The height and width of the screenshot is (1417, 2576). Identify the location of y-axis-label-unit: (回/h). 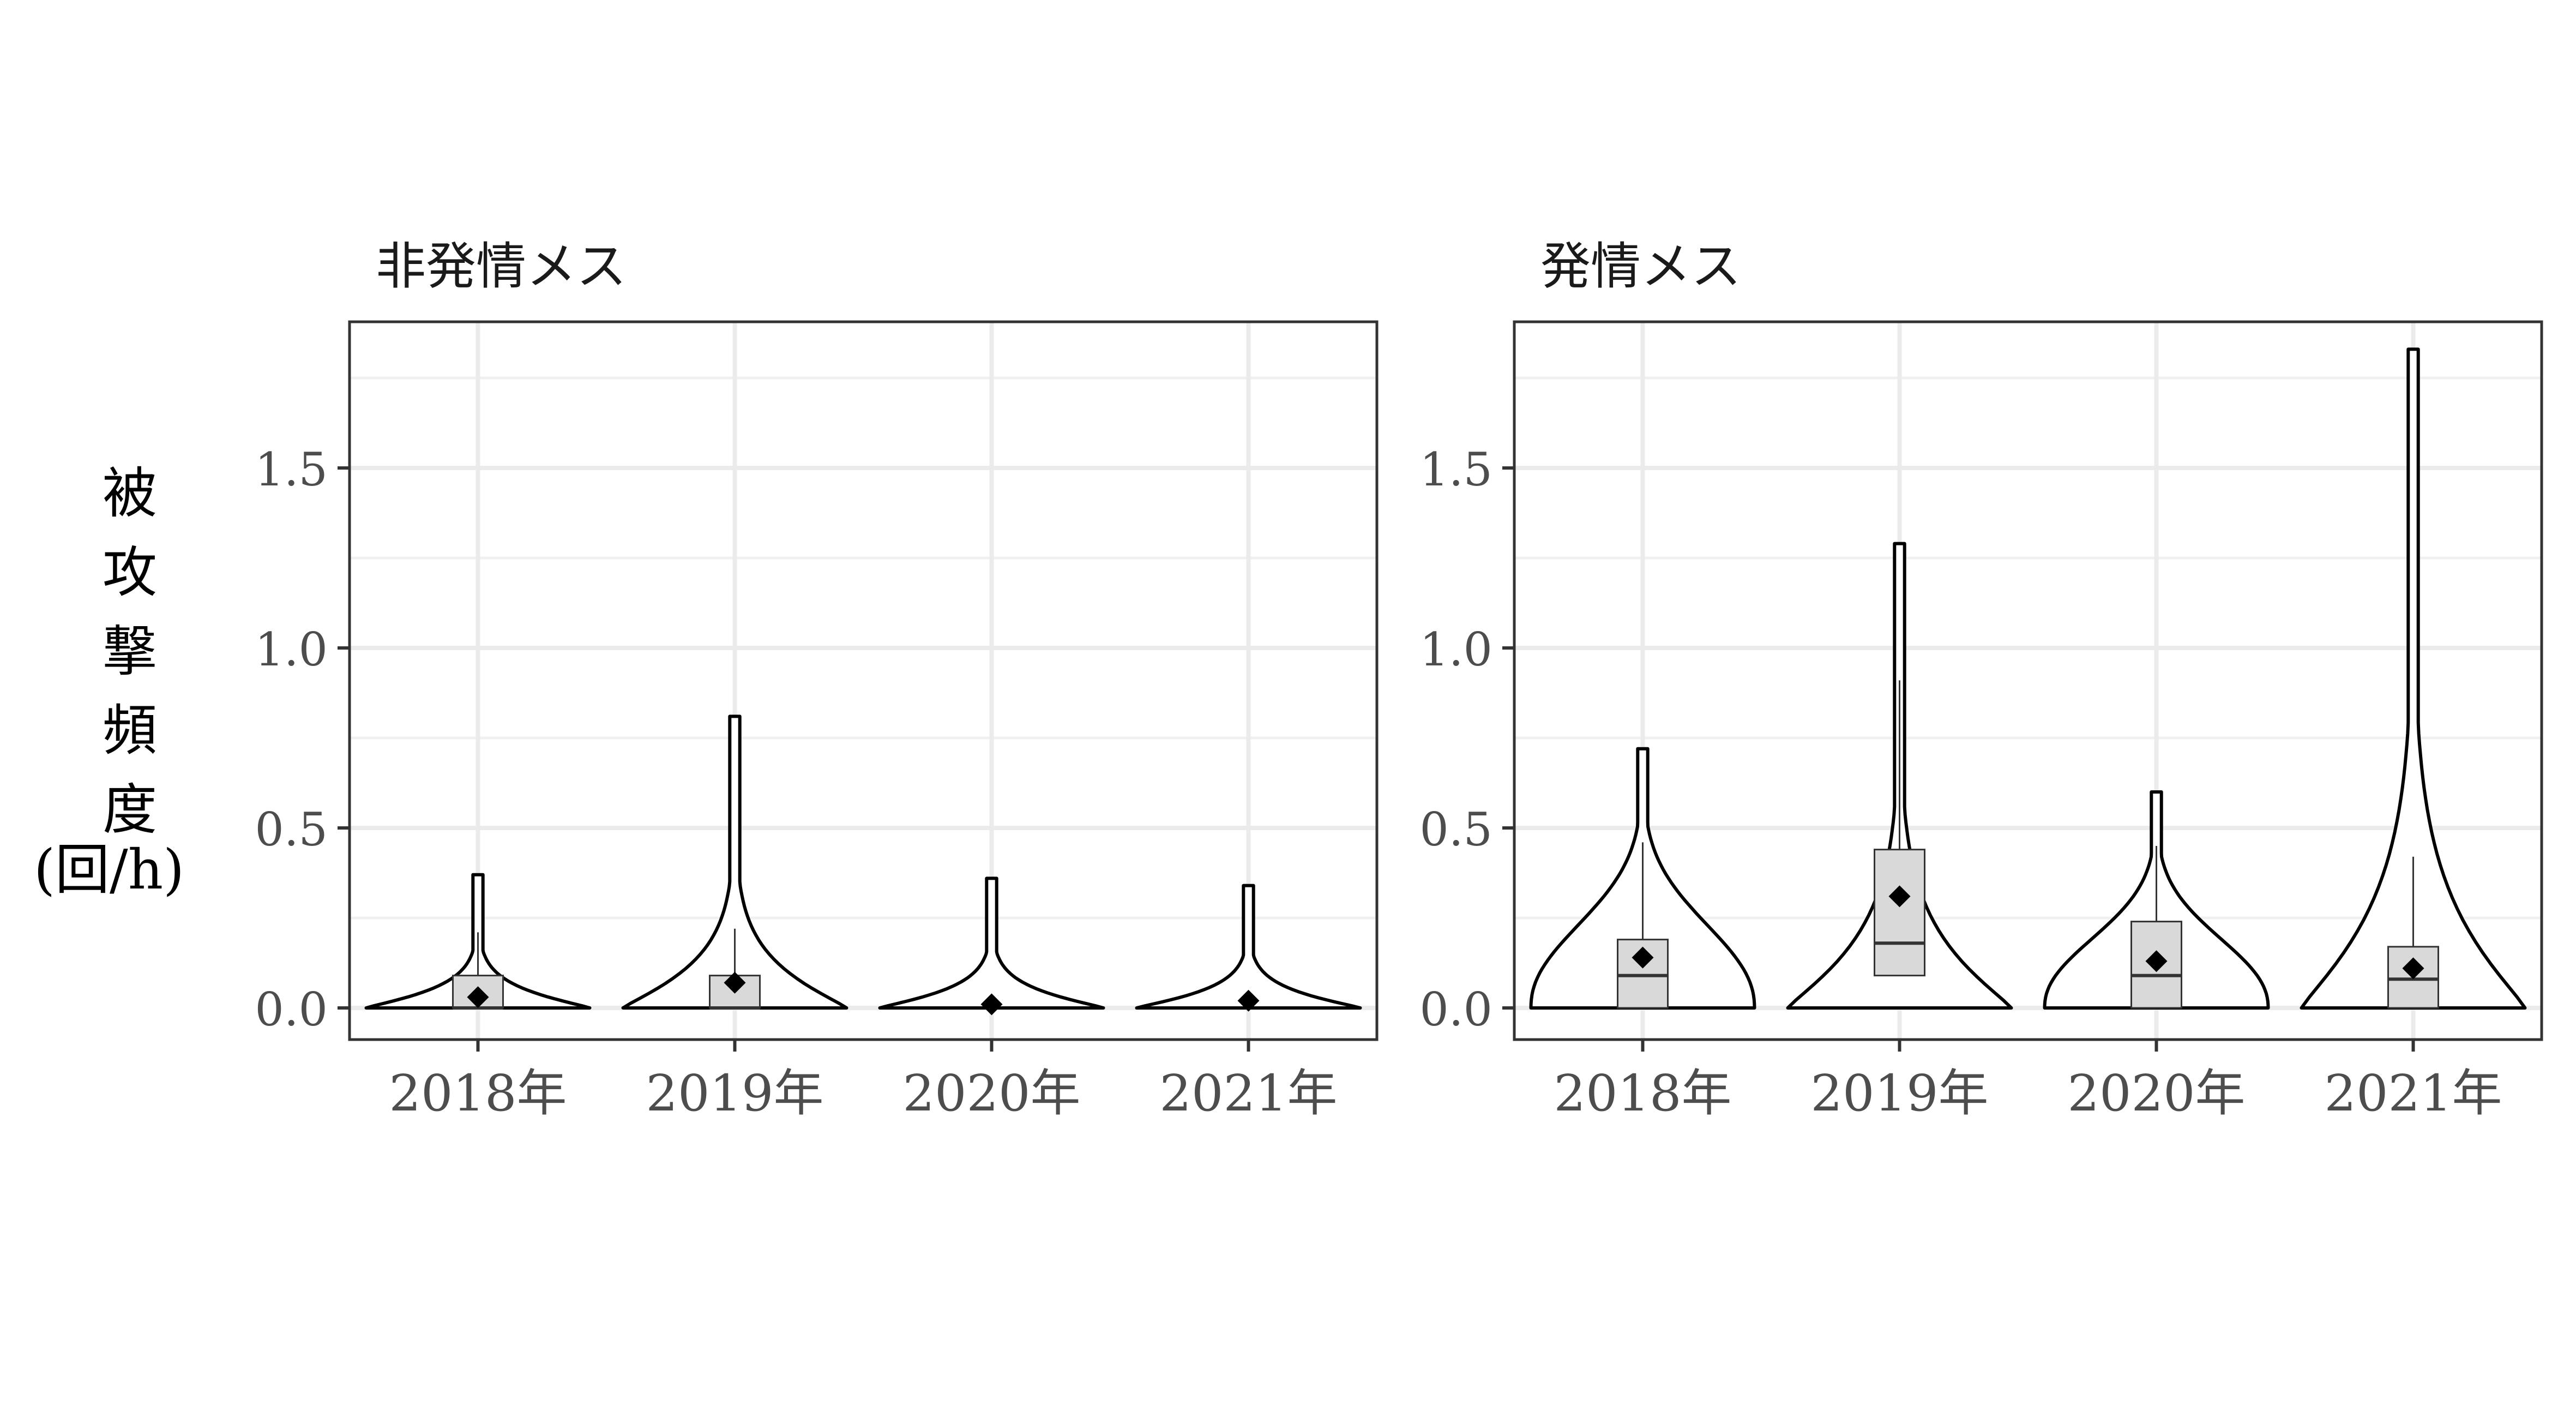
(109, 870).